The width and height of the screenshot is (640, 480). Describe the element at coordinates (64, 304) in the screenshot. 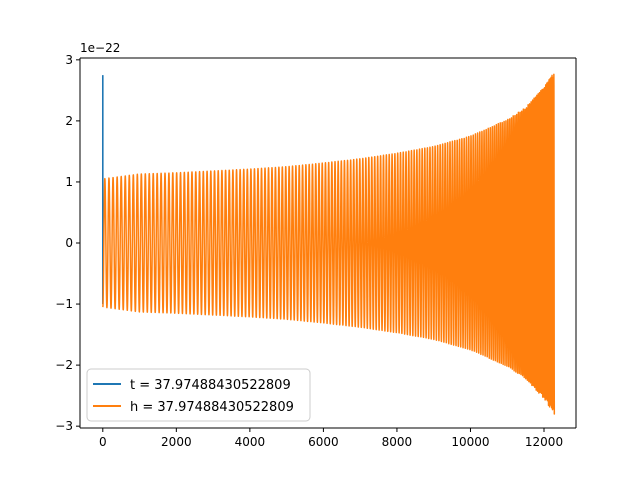

I see `y-tick-label: −1` at that location.